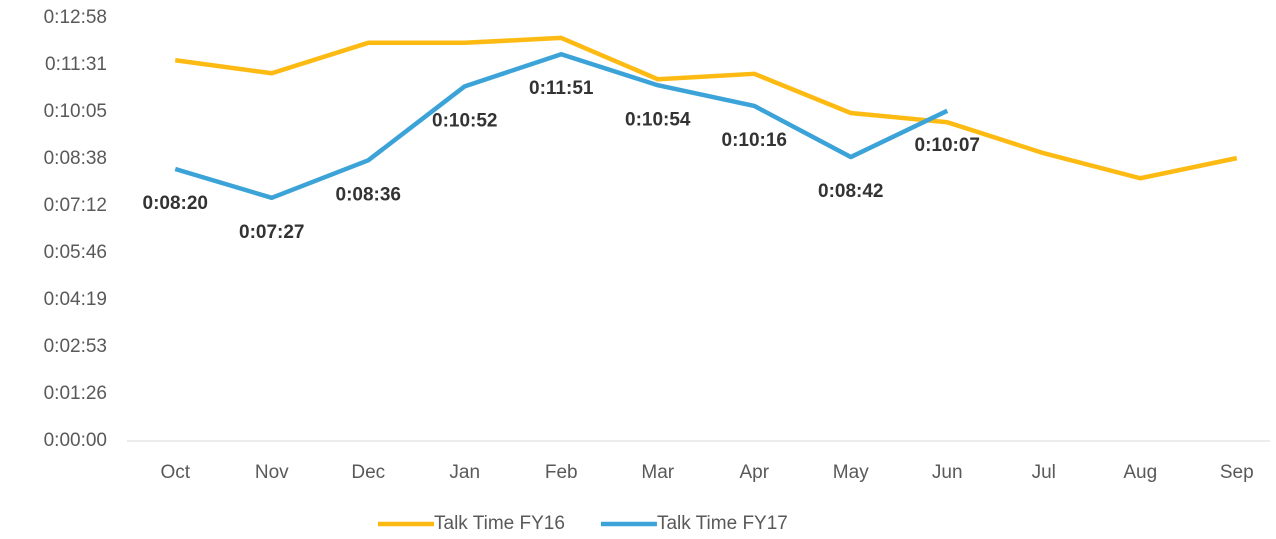  Describe the element at coordinates (657, 472) in the screenshot. I see `x-tick-label: Mar` at that location.